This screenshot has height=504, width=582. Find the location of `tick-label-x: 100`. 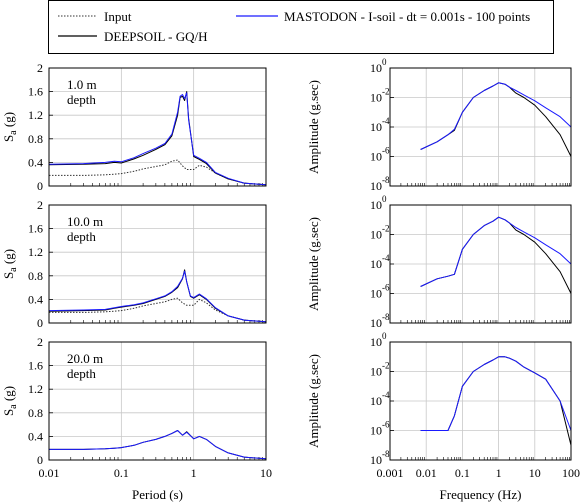

tick-label-x: 100 is located at coordinates (571, 473).